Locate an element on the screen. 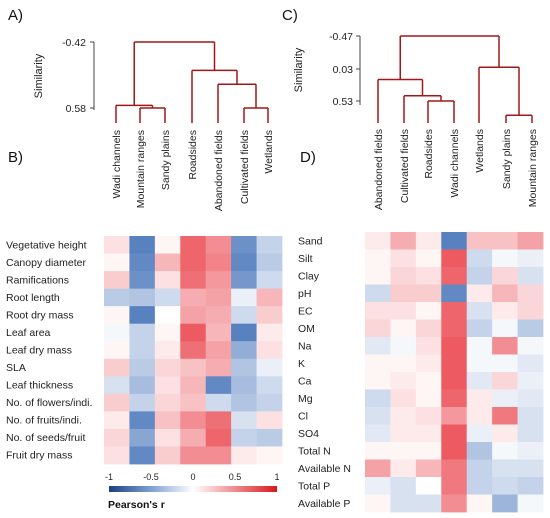 This screenshot has width=550, height=518. colorbar-tick: -1 is located at coordinates (109, 477).